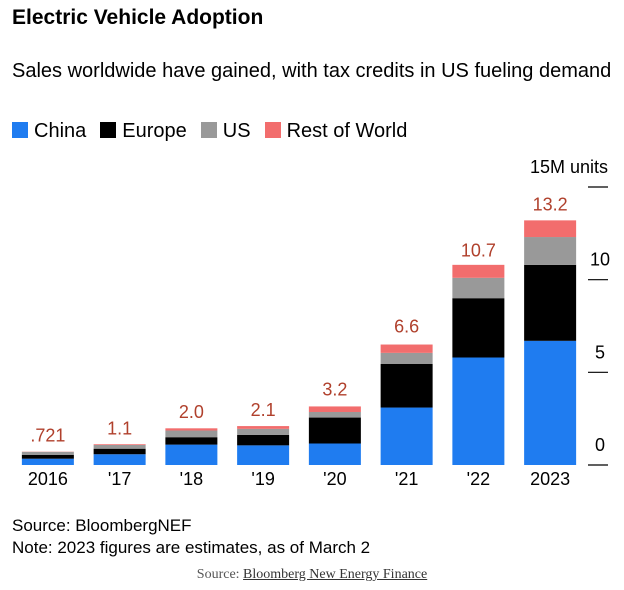 Image resolution: width=624 pixels, height=590 pixels. What do you see at coordinates (335, 574) in the screenshot?
I see `footer-link: Bloomberg New Energy Finance` at bounding box center [335, 574].